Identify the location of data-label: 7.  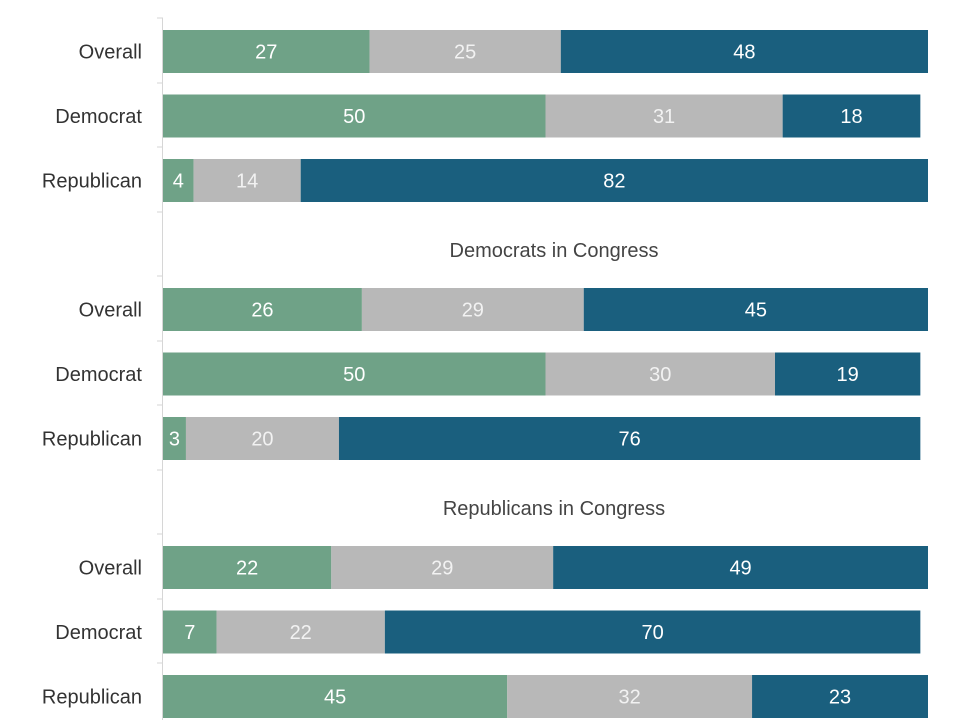
(189, 633).